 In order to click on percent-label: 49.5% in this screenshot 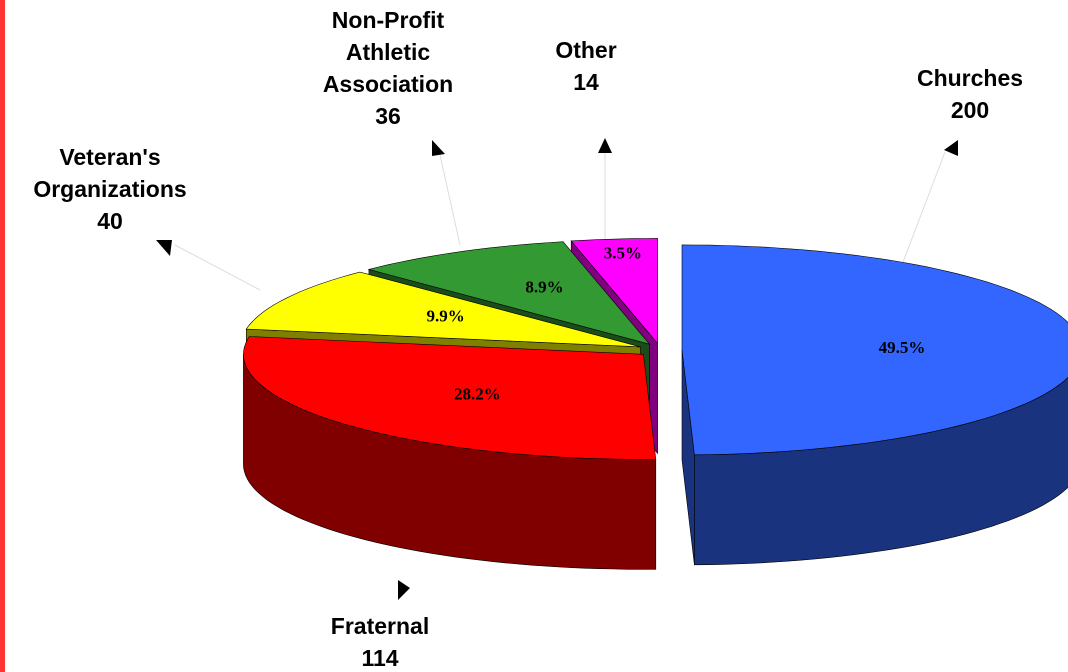, I will do `click(902, 347)`.